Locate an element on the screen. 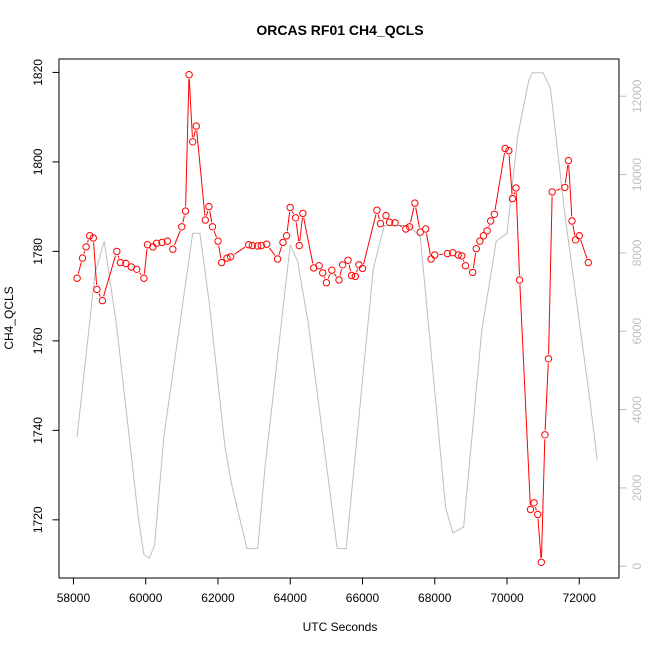 This screenshot has width=650, height=650. x-tick-label: 62000 is located at coordinates (218, 598).